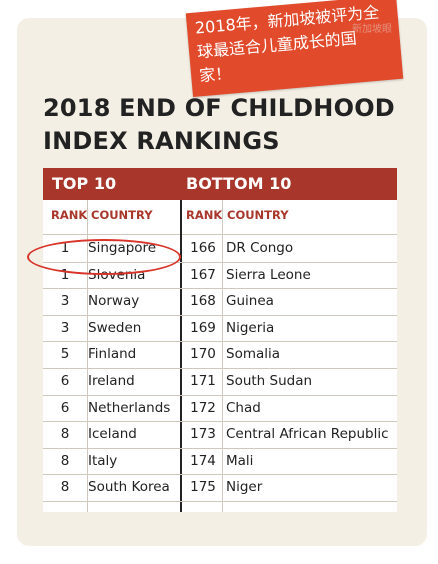 The width and height of the screenshot is (438, 564). Describe the element at coordinates (220, 302) in the screenshot. I see `table-row: 3 Norway 168 Guinea` at that location.